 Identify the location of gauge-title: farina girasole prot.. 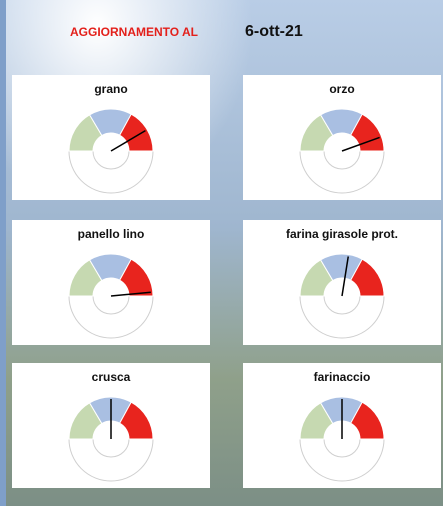
(342, 234).